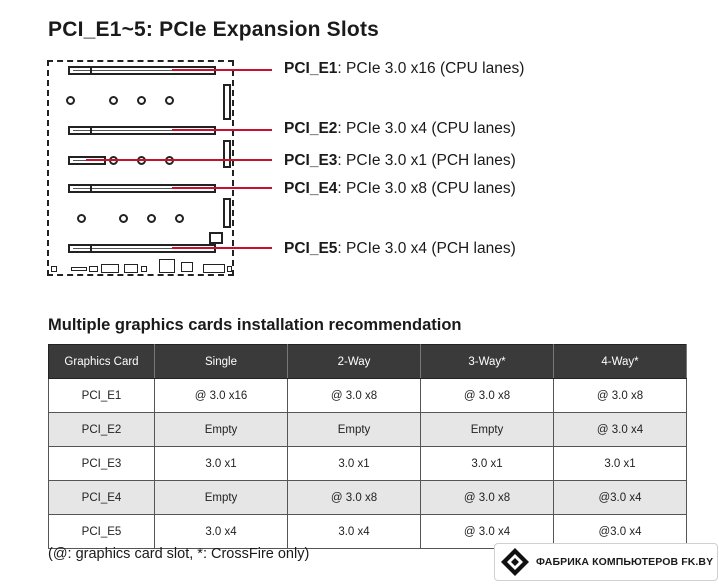  What do you see at coordinates (221, 361) in the screenshot?
I see `column-header: Single` at bounding box center [221, 361].